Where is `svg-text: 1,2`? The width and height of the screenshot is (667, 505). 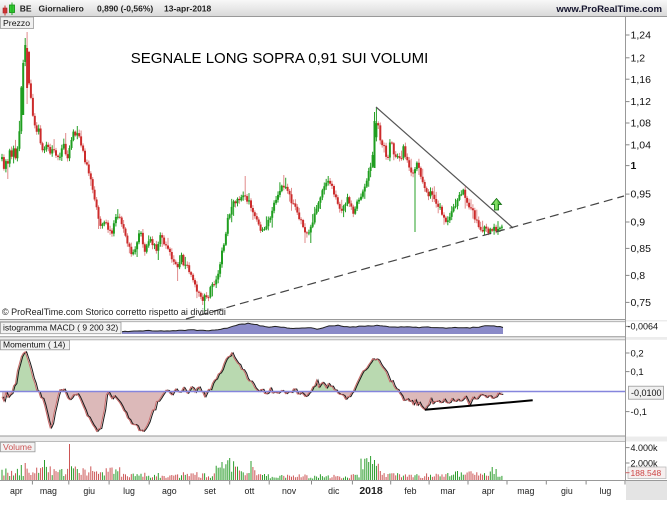
svg-text: 1,2 is located at coordinates (638, 58).